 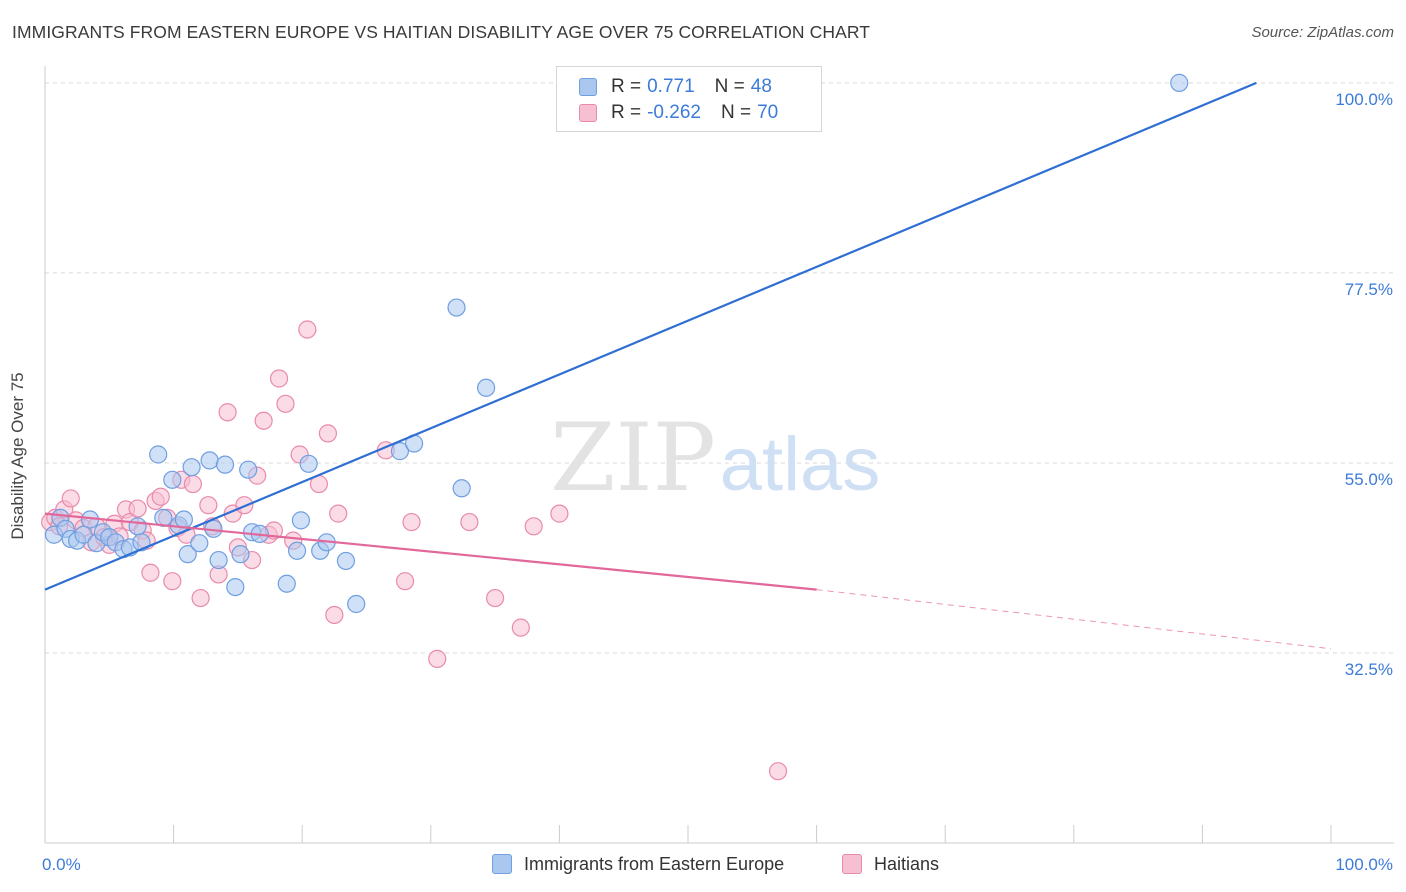 What do you see at coordinates (907, 863) in the screenshot?
I see `bottom-legend-label-pink: Haitians` at bounding box center [907, 863].